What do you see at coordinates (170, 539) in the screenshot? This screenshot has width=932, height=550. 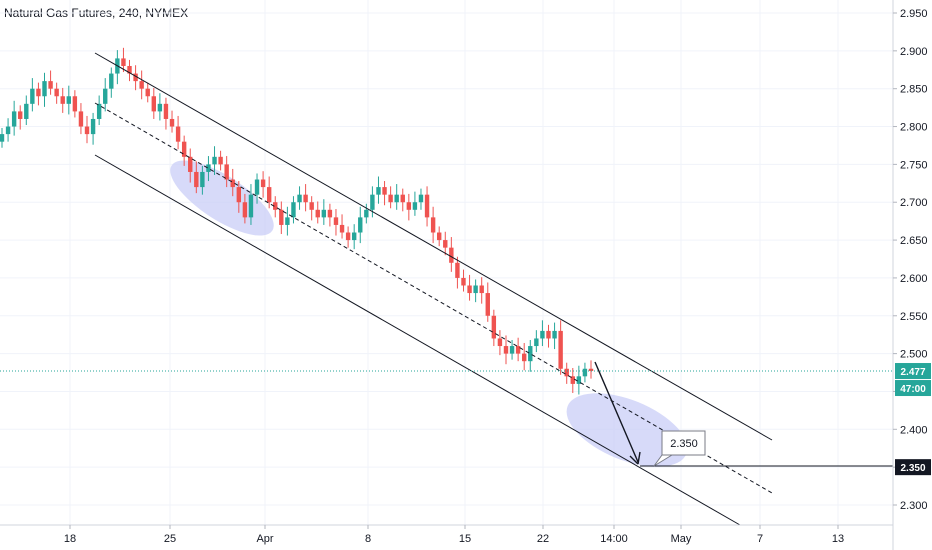 I see `time-tick-label: 25` at bounding box center [170, 539].